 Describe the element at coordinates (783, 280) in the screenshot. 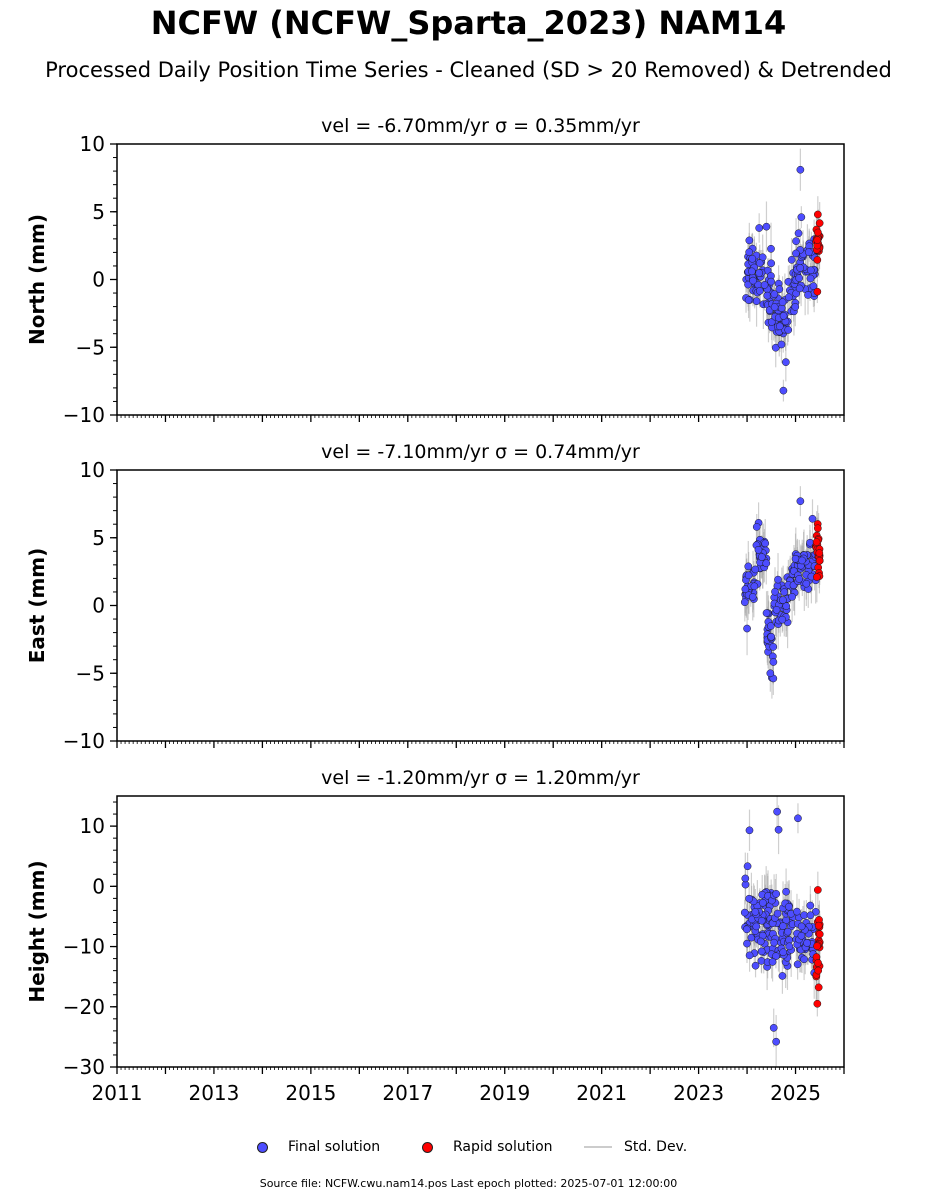

I see `data-points` at that location.